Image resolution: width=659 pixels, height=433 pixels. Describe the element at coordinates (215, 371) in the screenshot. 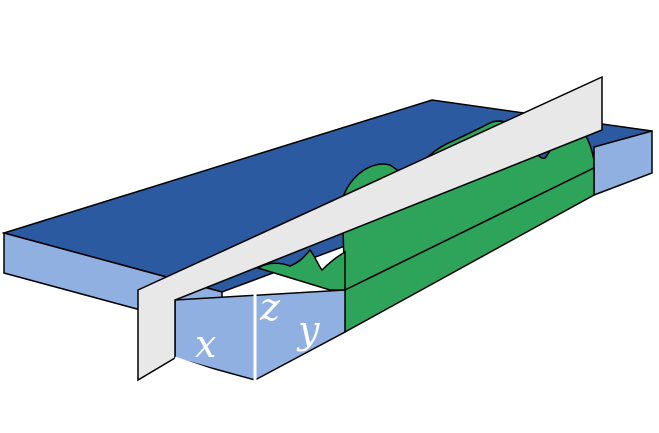

I see `x-axis-line` at that location.